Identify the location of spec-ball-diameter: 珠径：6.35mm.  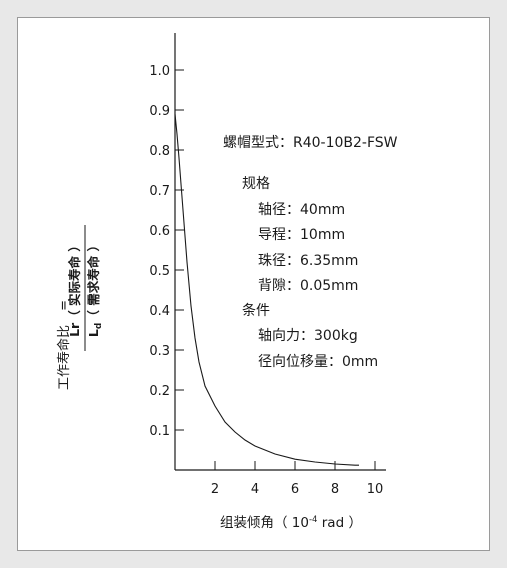
(308, 261).